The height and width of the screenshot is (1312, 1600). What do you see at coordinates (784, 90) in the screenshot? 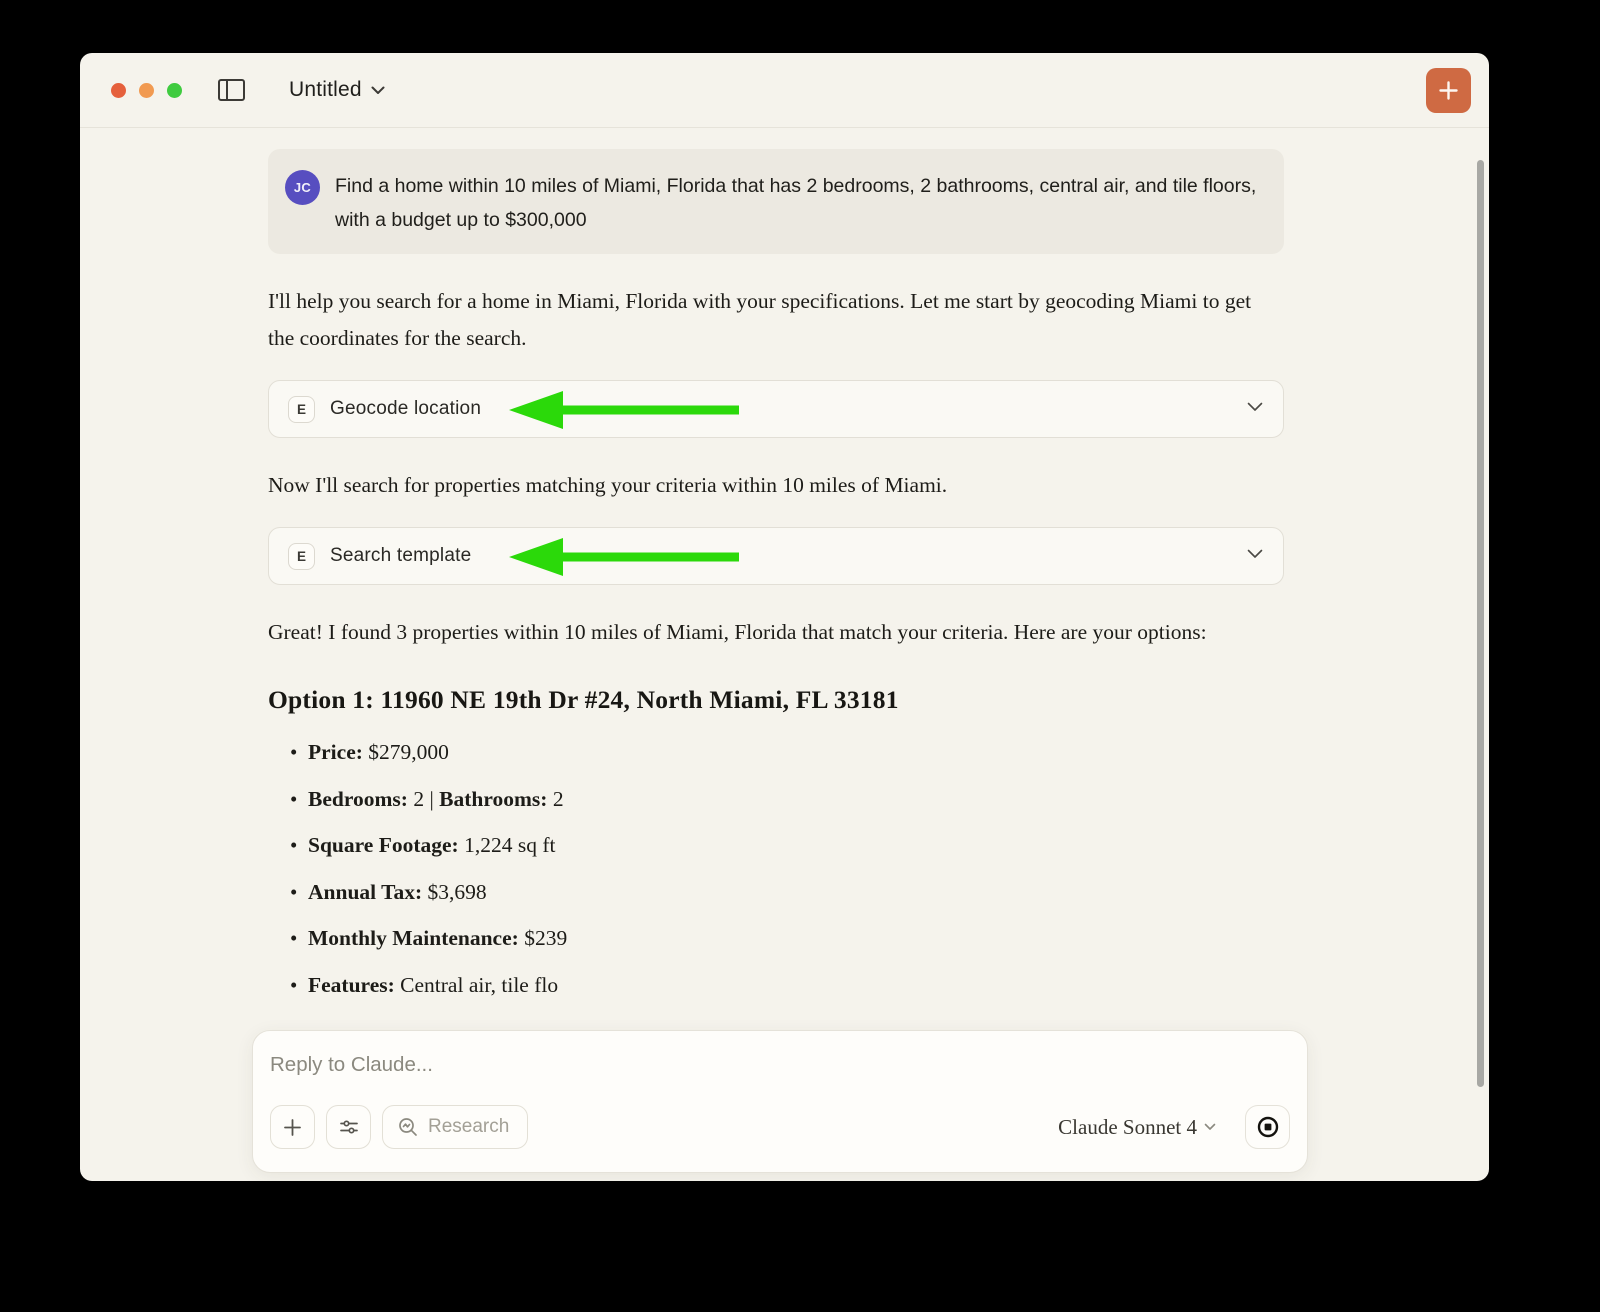
I see `titlebar: Untitled` at bounding box center [784, 90].